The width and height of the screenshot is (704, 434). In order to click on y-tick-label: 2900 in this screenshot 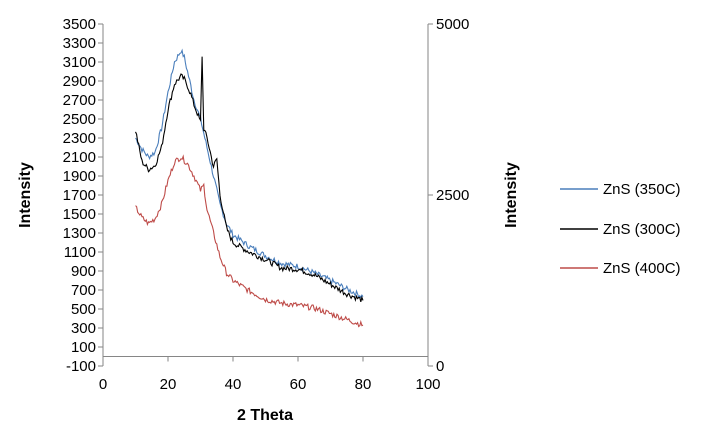, I will do `click(79, 81)`.